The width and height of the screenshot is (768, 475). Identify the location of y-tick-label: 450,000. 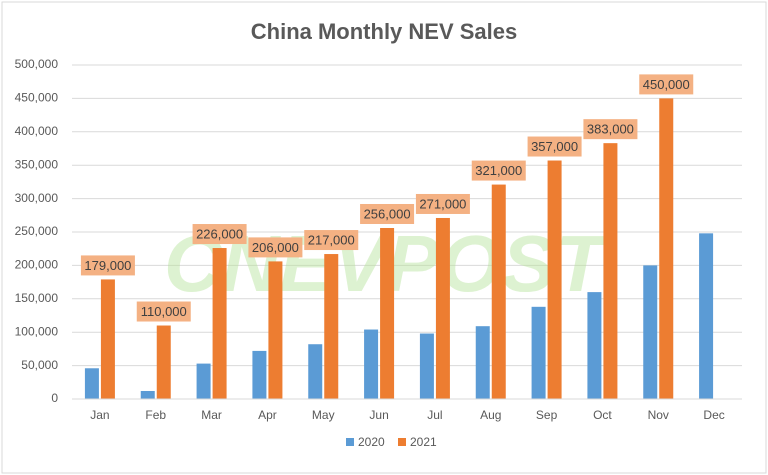
(37, 98).